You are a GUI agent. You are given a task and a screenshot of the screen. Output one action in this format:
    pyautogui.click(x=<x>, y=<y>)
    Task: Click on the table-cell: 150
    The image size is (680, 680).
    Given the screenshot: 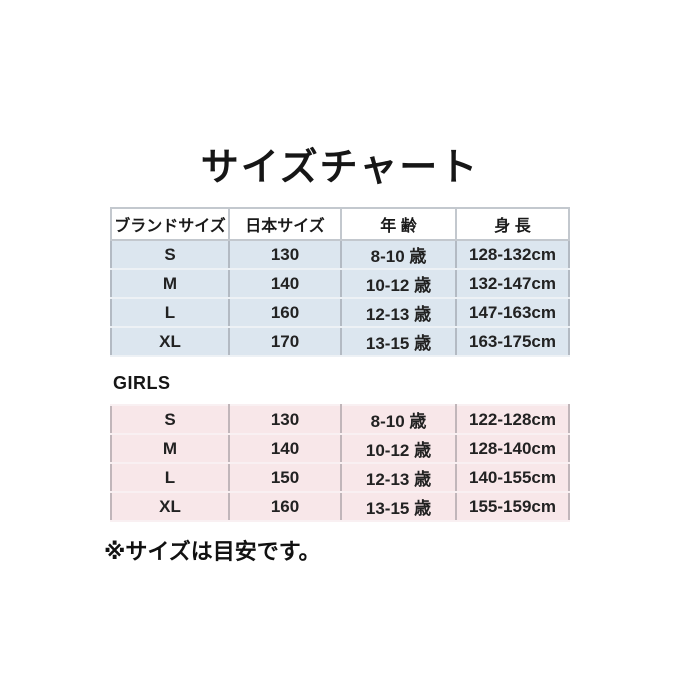 What is the action you would take?
    pyautogui.click(x=285, y=477)
    